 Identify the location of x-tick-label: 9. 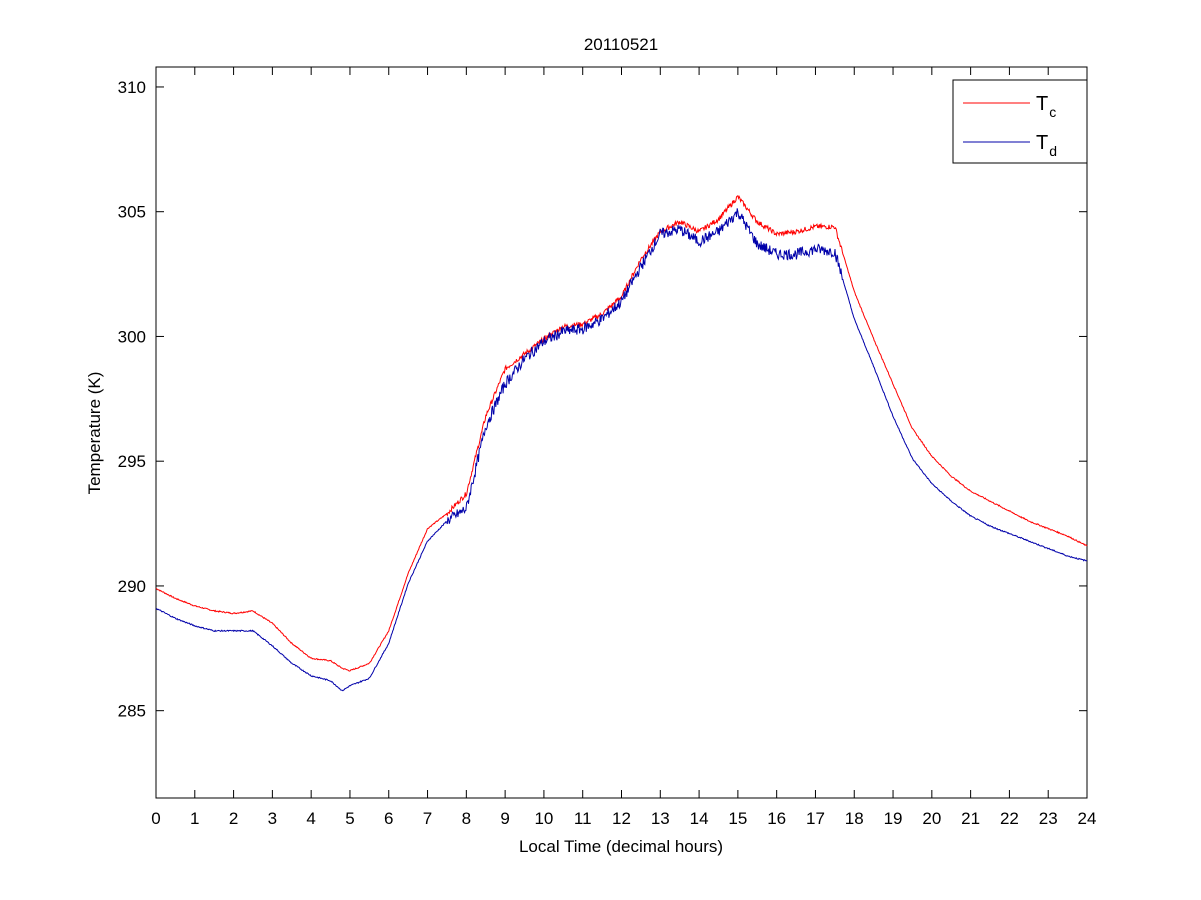
(504, 818).